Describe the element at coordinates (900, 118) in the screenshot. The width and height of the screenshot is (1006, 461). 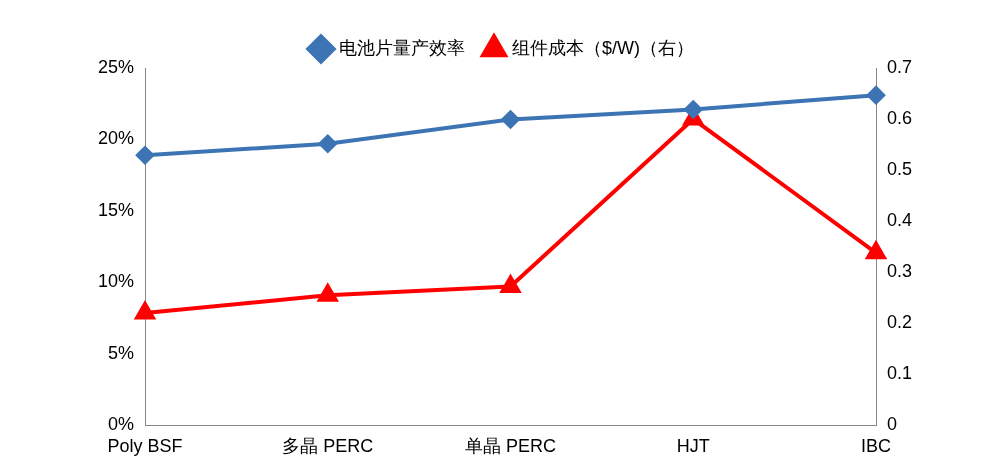
I see `y2-tick-label: 0.6` at that location.